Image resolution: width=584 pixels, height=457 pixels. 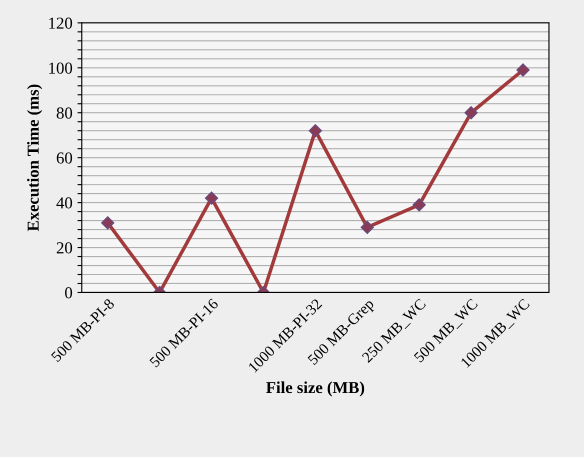 What do you see at coordinates (64, 113) in the screenshot?
I see `y-tick-label: 80` at bounding box center [64, 113].